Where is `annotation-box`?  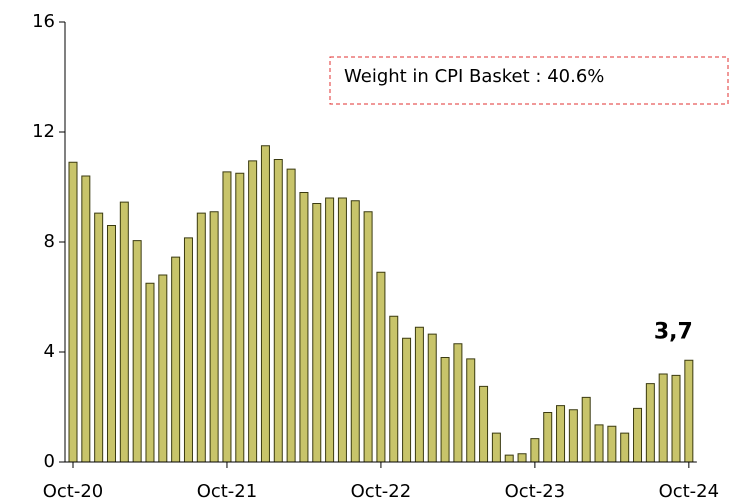
annotation-box is located at coordinates (529, 80).